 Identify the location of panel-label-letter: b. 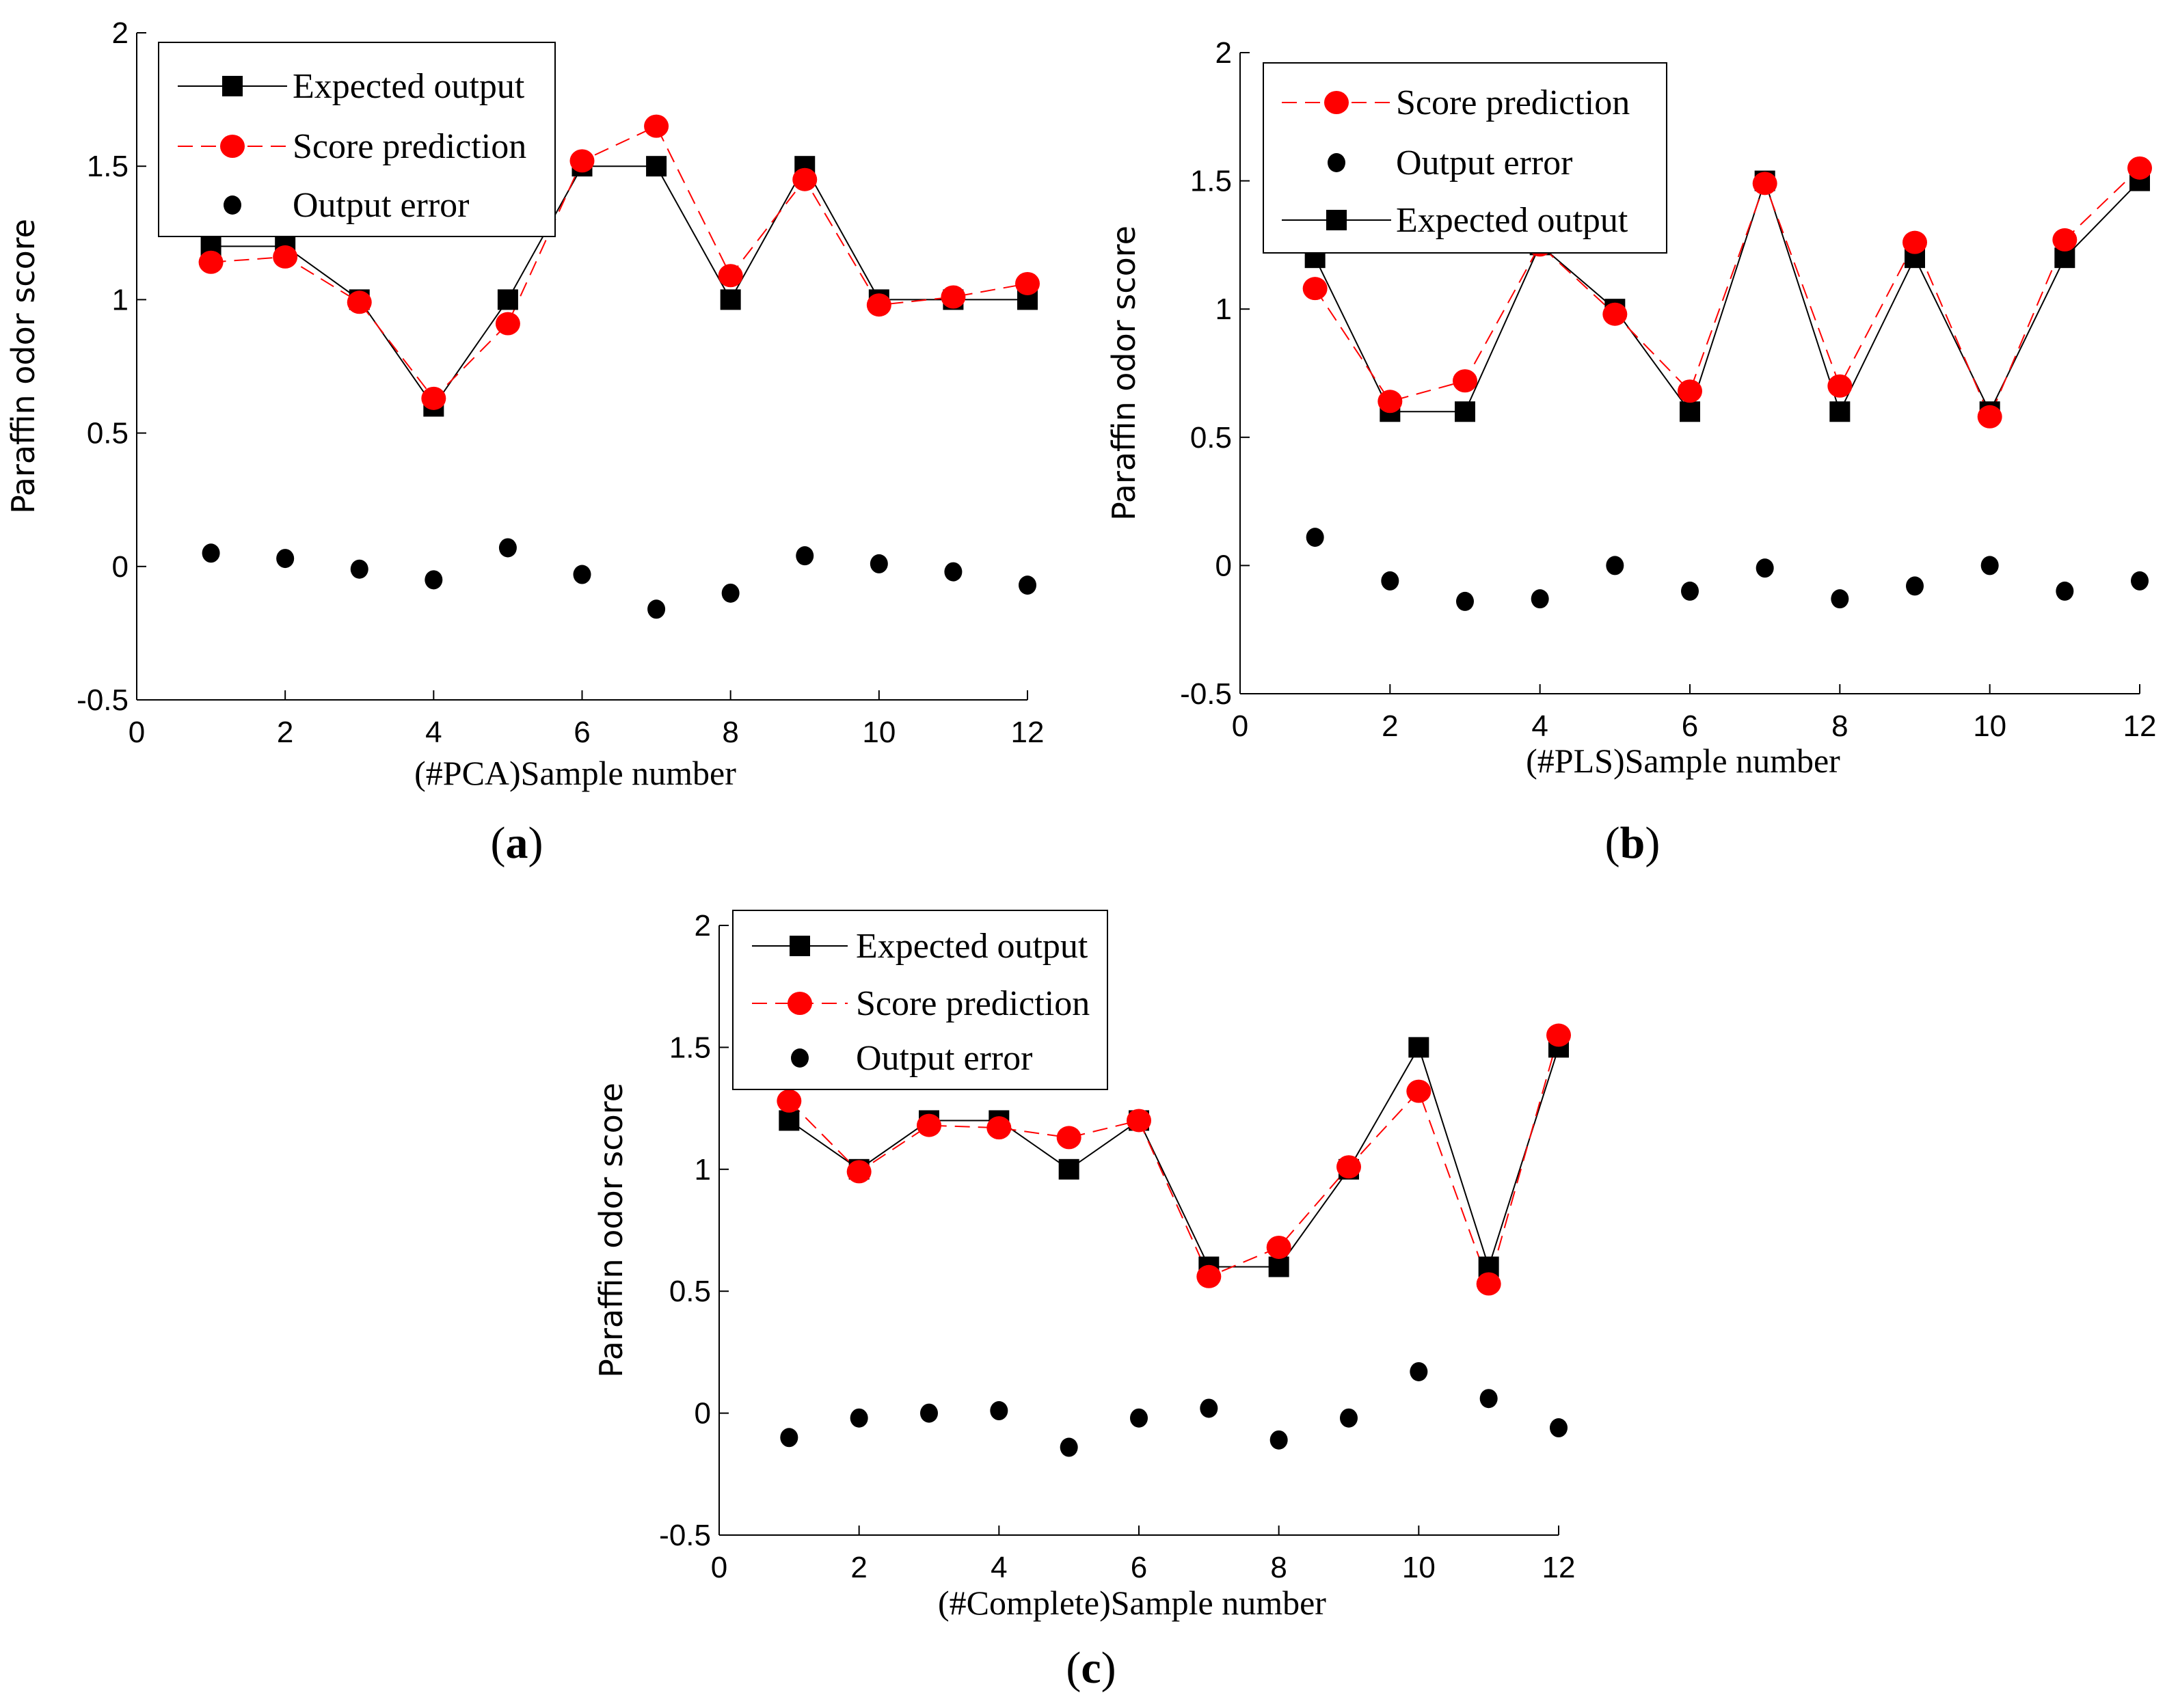
(1632, 843).